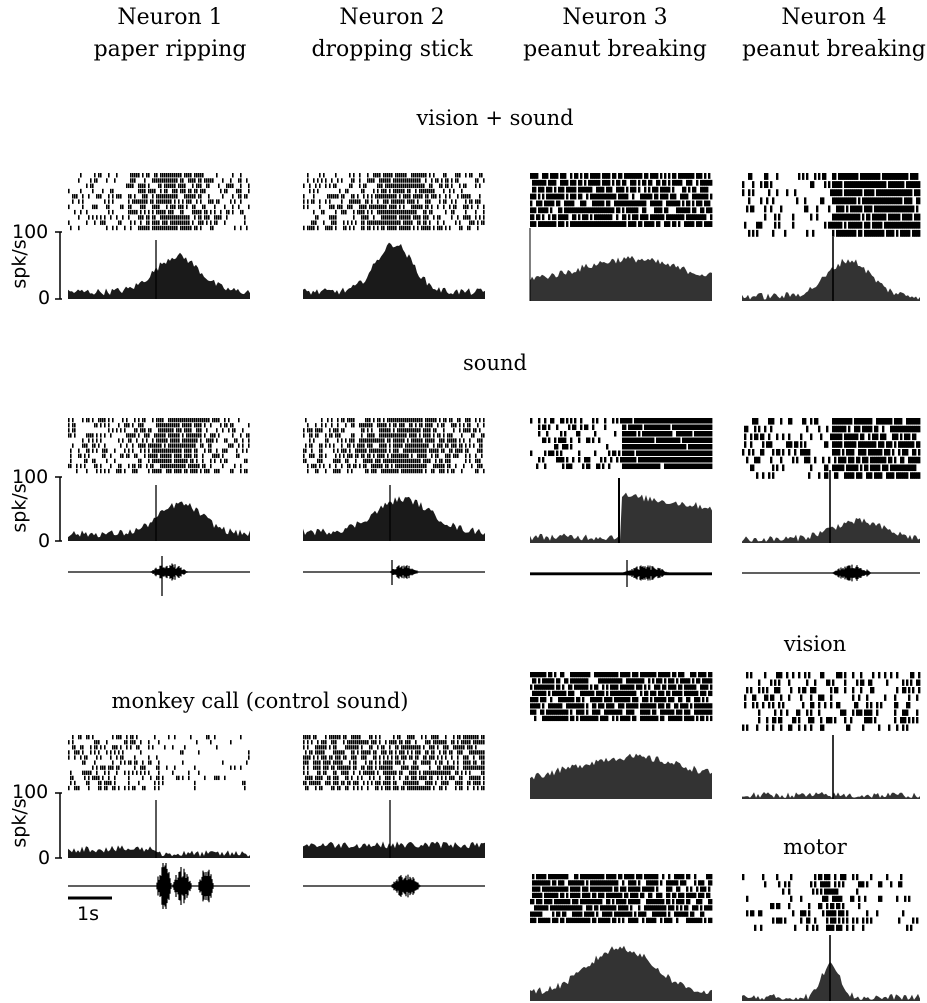 This screenshot has height=1003, width=927. Describe the element at coordinates (30, 477) in the screenshot. I see `ytick-100-row2: 100` at that location.